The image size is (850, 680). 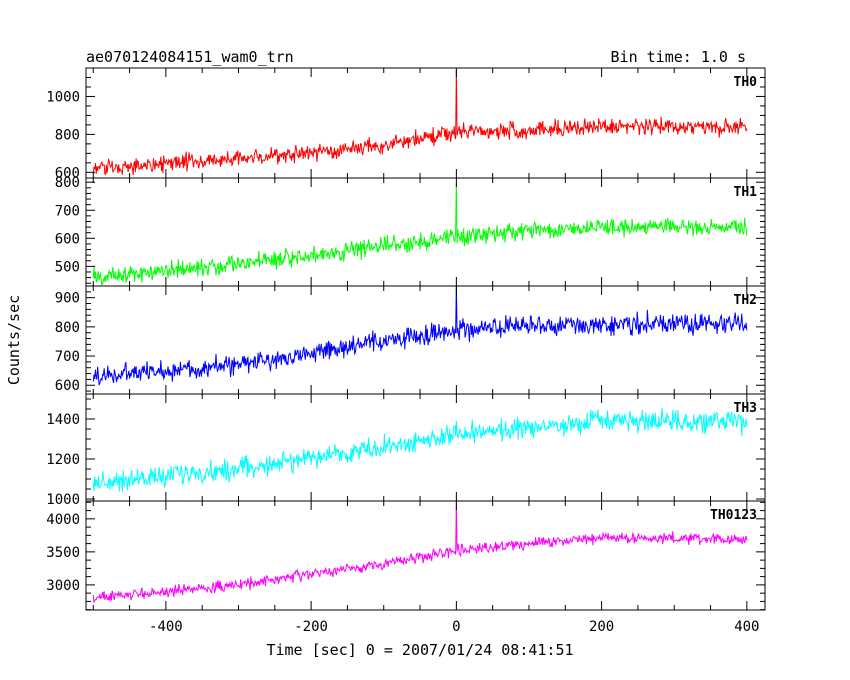 What do you see at coordinates (63, 553) in the screenshot?
I see `y-tick-label: 3500` at bounding box center [63, 553].